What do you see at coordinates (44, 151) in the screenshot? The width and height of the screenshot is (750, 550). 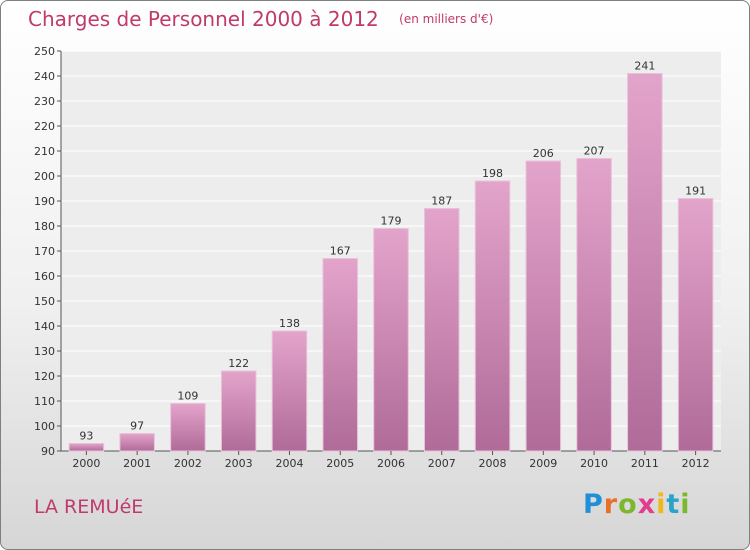 I see `y-tick-label: 210` at bounding box center [44, 151].